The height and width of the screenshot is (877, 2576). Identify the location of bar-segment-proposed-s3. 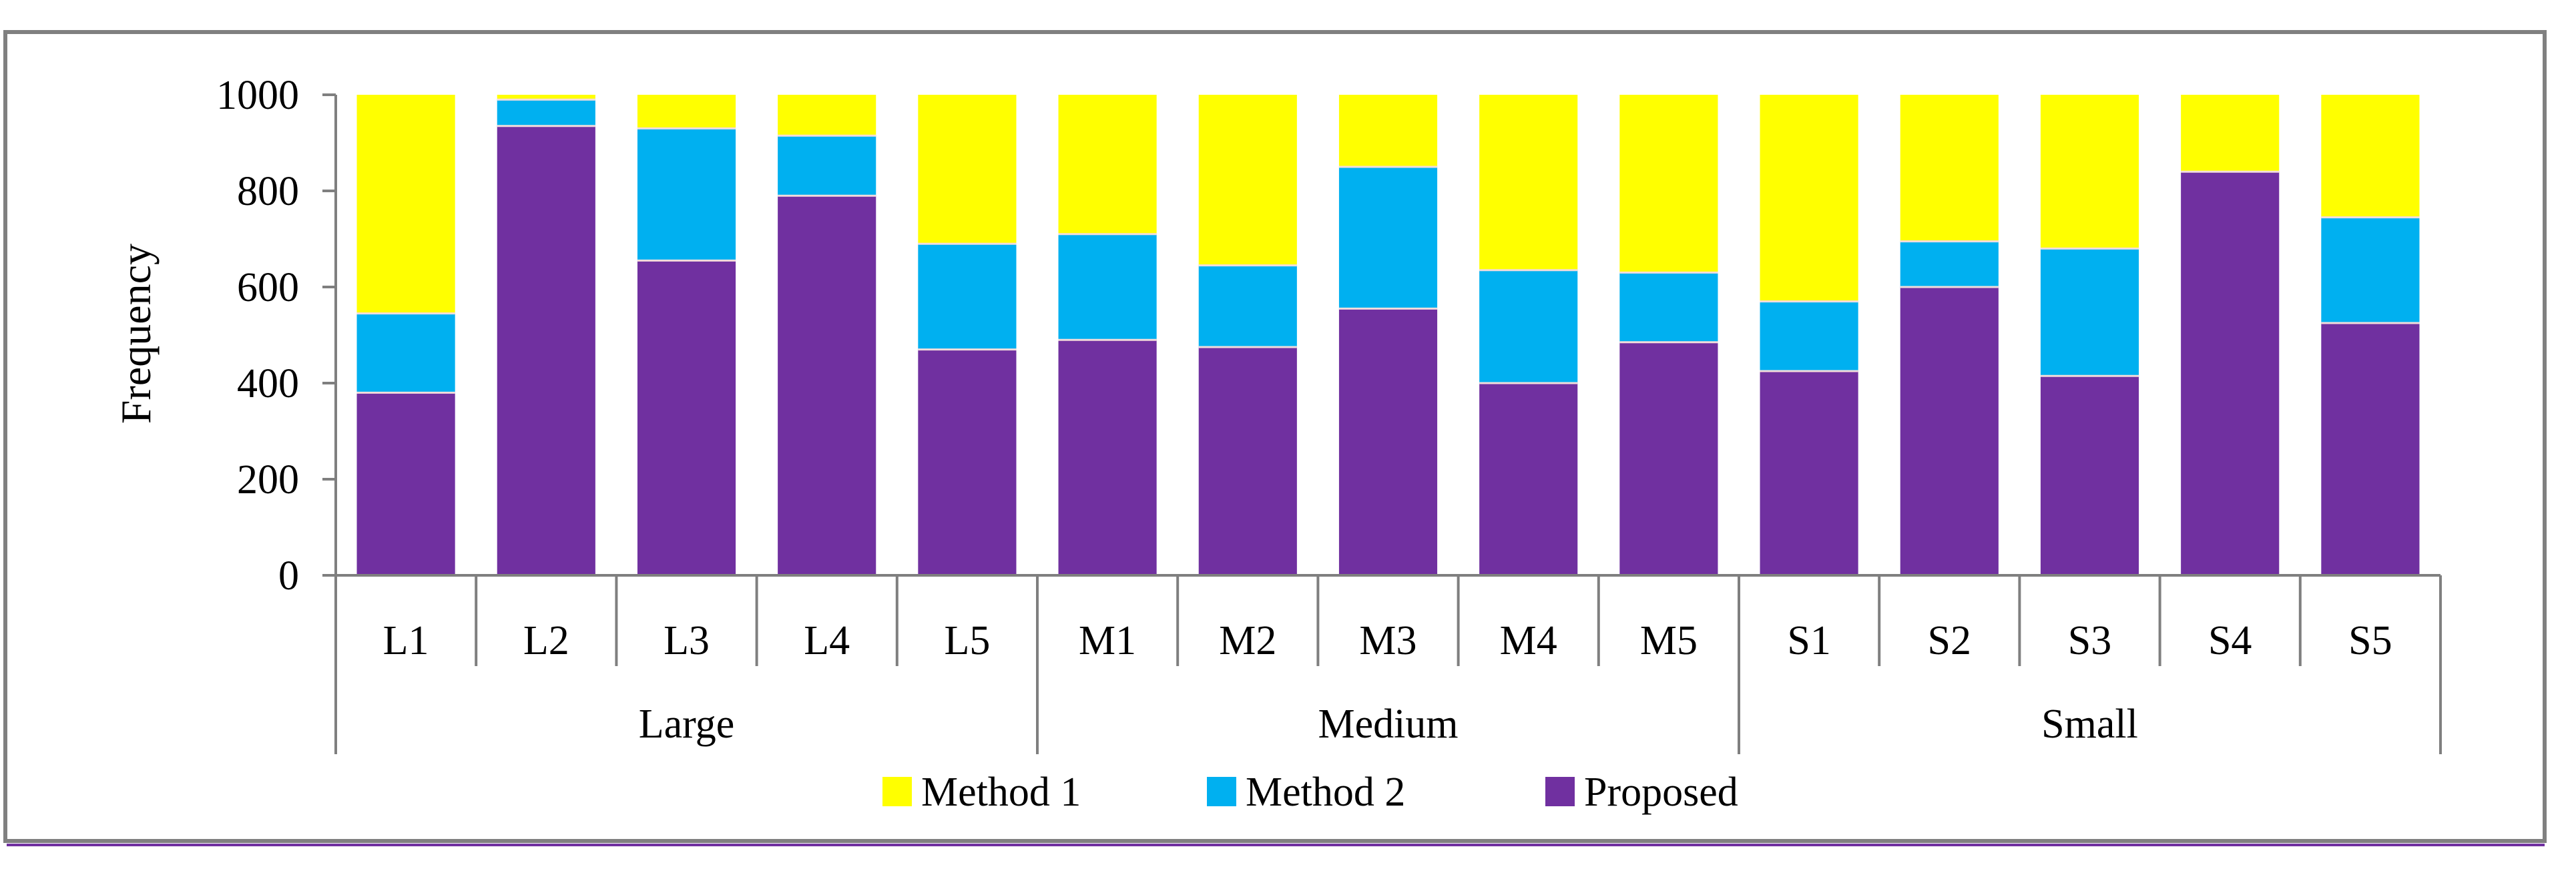
(2089, 475).